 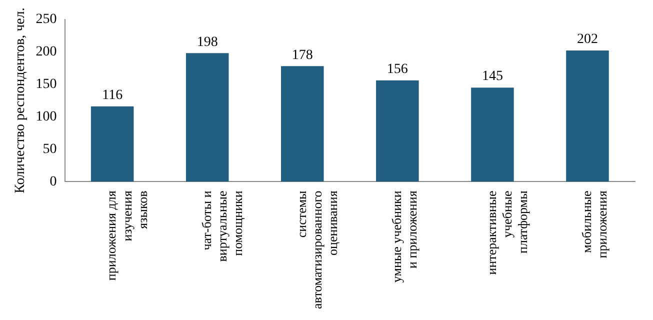 What do you see at coordinates (20, 101) in the screenshot?
I see `y-axis-title: Количество респондентов, чел.` at bounding box center [20, 101].